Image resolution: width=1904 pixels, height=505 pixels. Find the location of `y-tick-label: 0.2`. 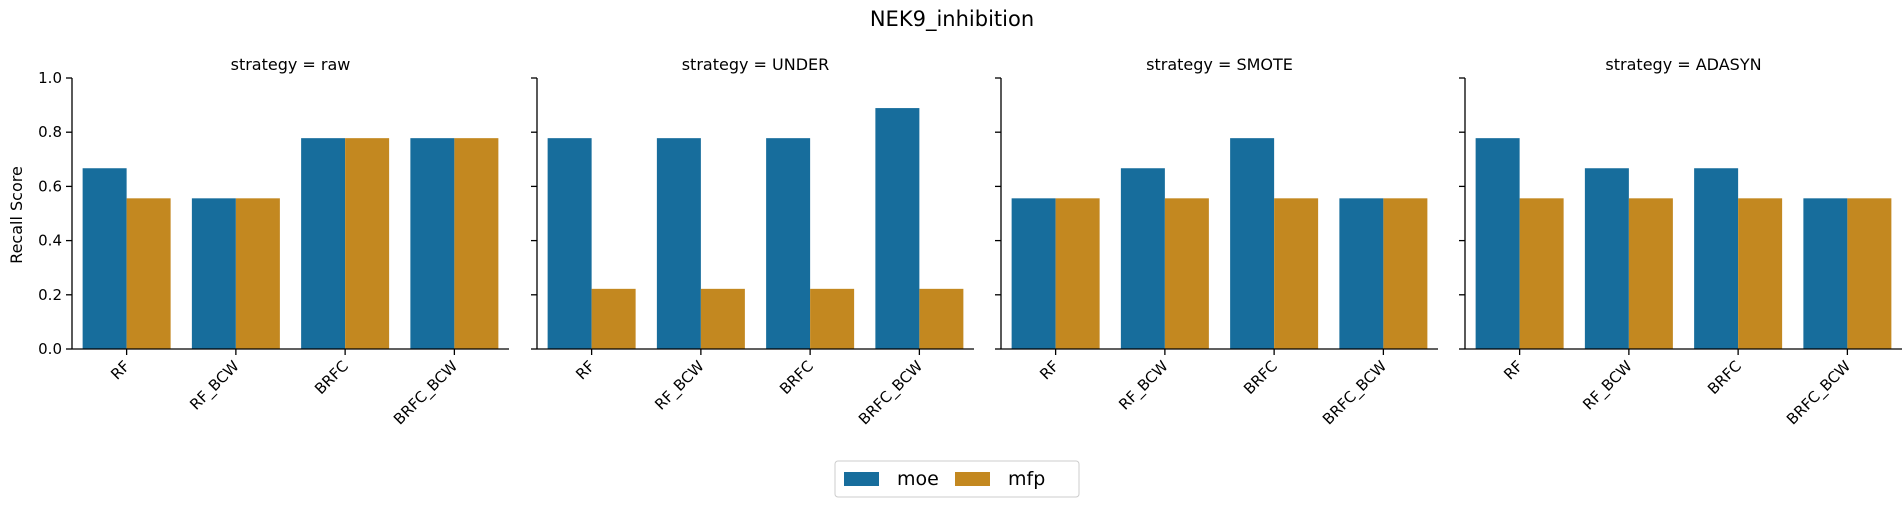

y-tick-label: 0.2 is located at coordinates (50, 295).